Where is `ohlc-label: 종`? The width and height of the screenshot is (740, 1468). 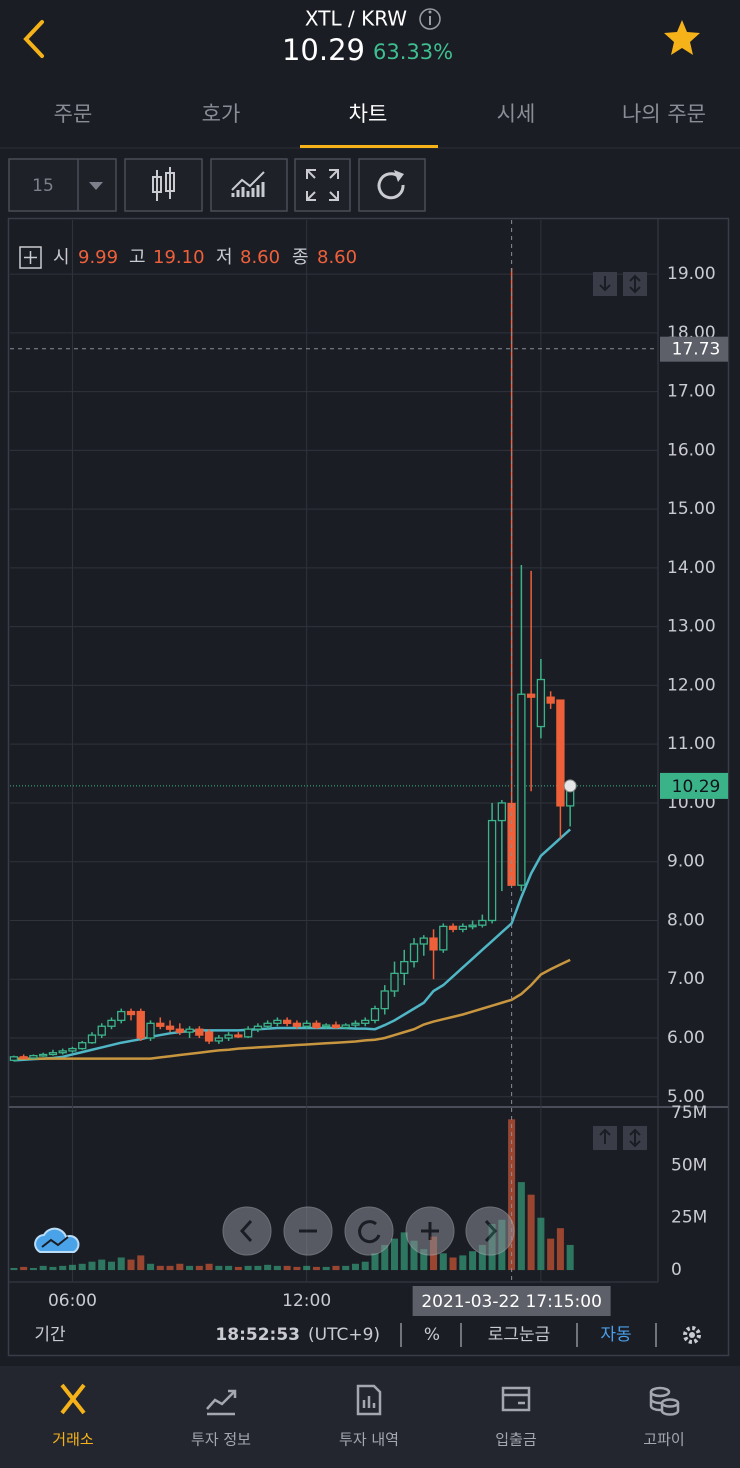 ohlc-label: 종 is located at coordinates (300, 257).